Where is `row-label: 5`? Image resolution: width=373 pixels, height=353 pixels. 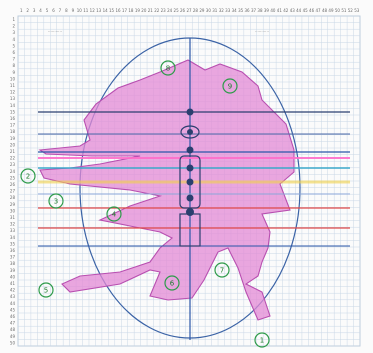 row-label: 5 is located at coordinates (13, 45).